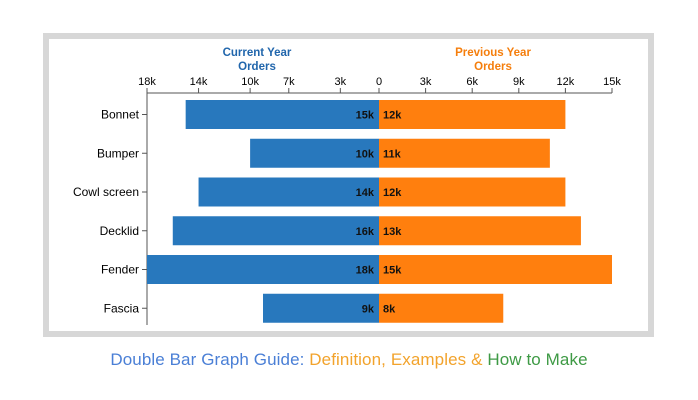  What do you see at coordinates (119, 231) in the screenshot?
I see `category-label: Decklid` at bounding box center [119, 231].